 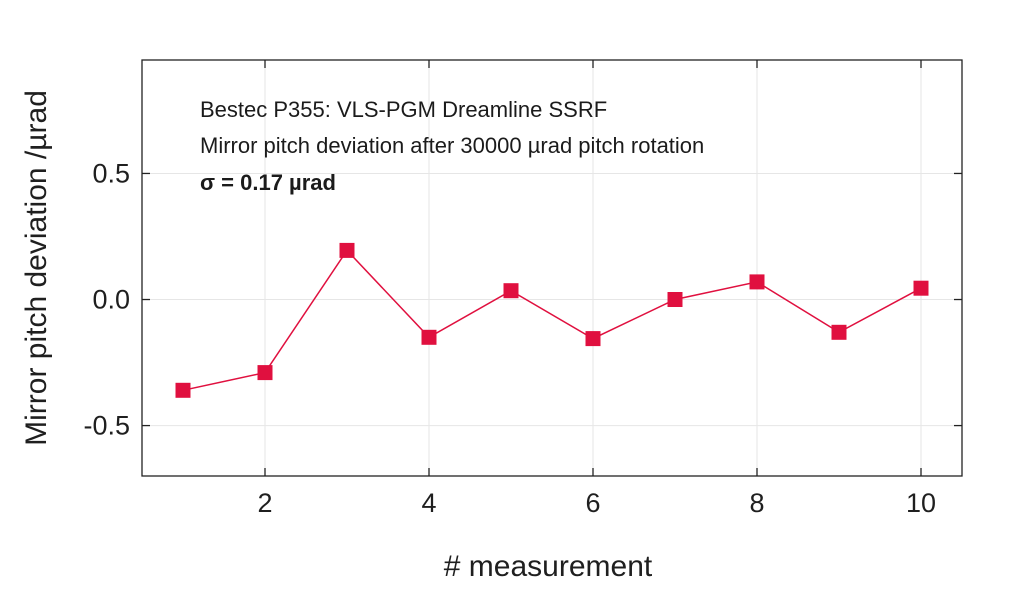 I want to click on y-tick-label: 0.5, so click(x=111, y=173).